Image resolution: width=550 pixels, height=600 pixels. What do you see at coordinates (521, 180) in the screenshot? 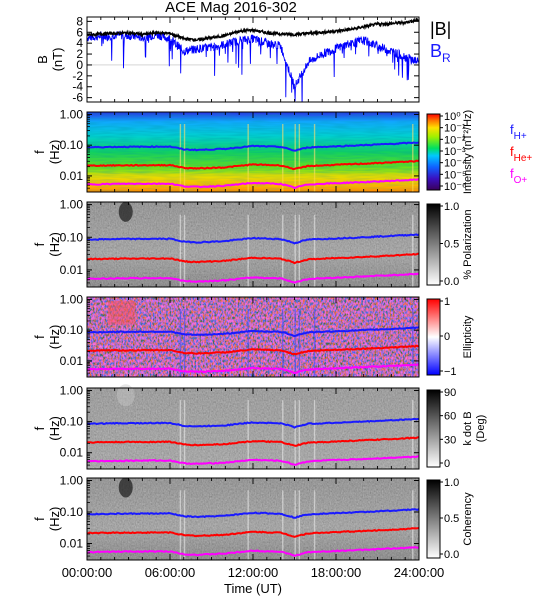
I see `legend-sub: O+` at bounding box center [521, 180].